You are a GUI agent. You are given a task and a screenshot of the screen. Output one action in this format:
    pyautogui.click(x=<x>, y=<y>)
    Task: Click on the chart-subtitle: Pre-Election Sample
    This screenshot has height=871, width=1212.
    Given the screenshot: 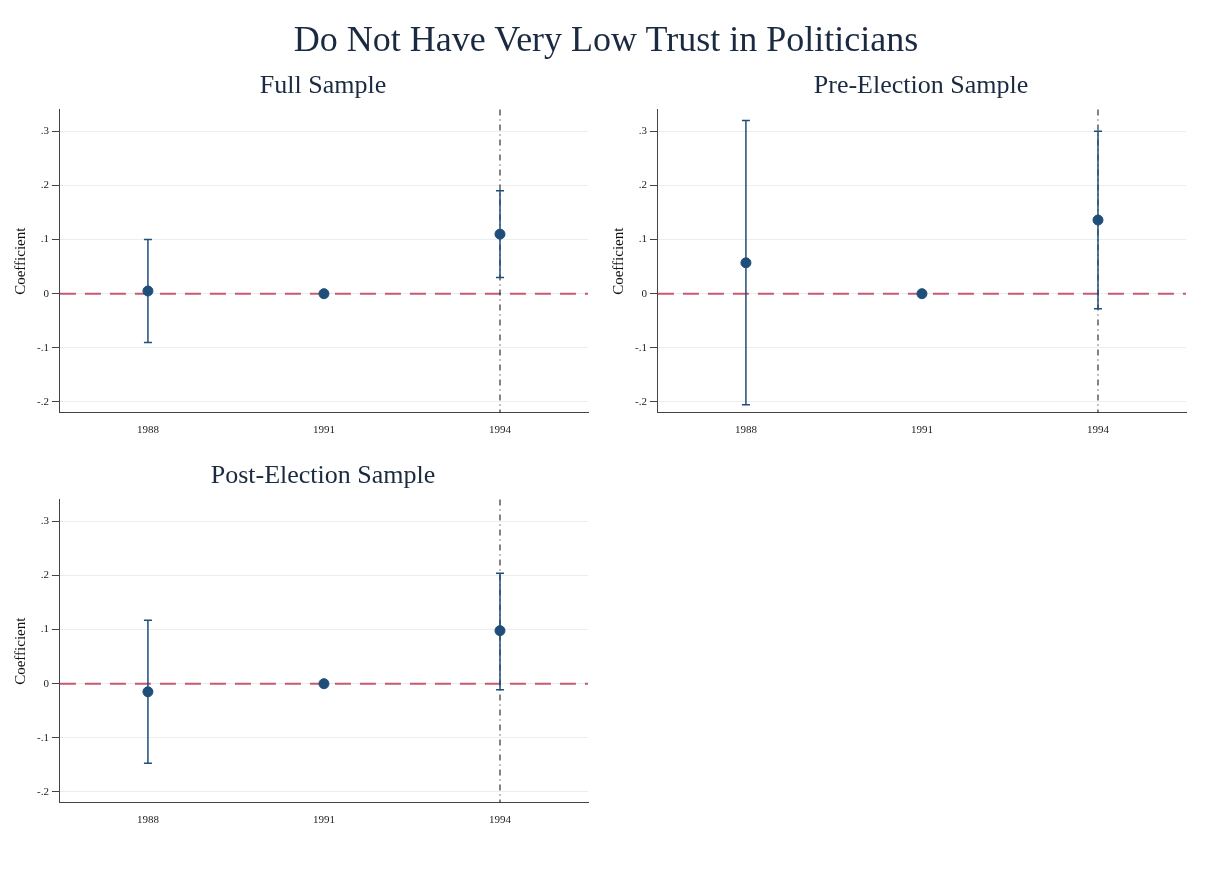 What is the action you would take?
    pyautogui.click(x=921, y=85)
    